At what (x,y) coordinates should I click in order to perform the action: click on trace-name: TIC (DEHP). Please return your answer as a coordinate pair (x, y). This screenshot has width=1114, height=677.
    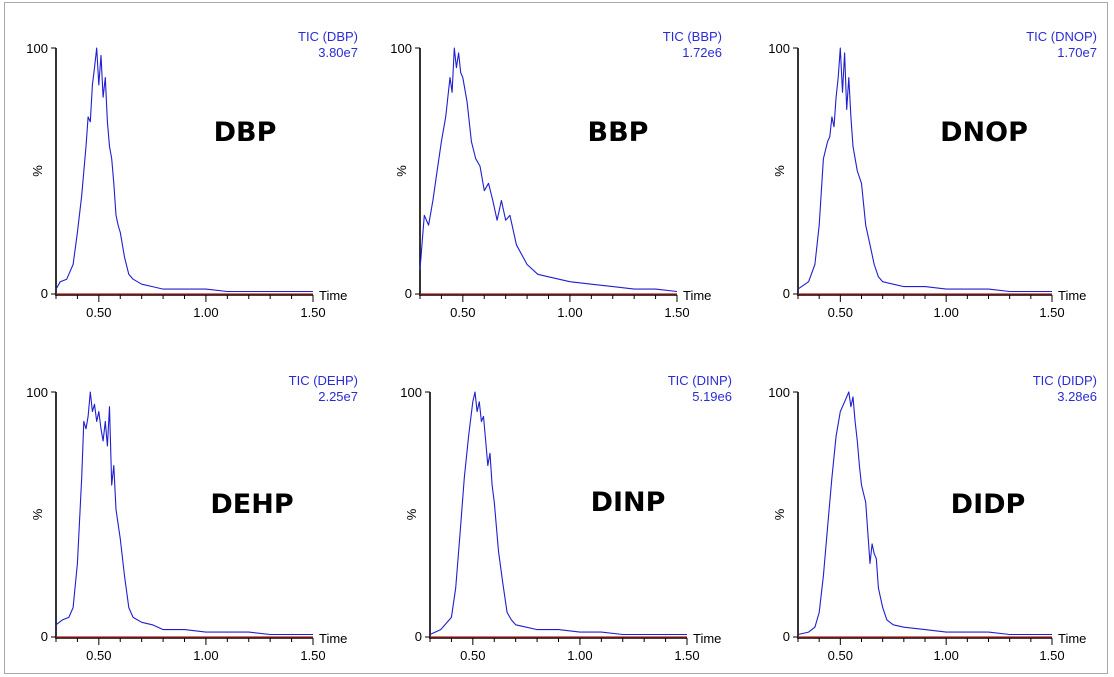
    Looking at the image, I should click on (323, 380).